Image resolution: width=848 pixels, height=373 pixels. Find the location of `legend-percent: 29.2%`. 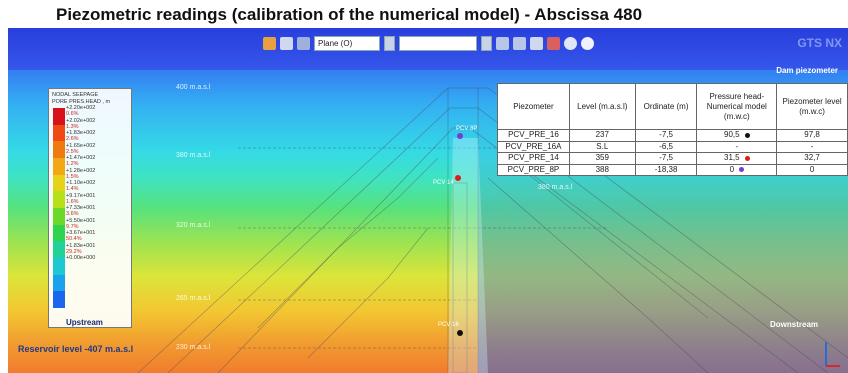

legend-percent: 29.2% is located at coordinates (74, 251).